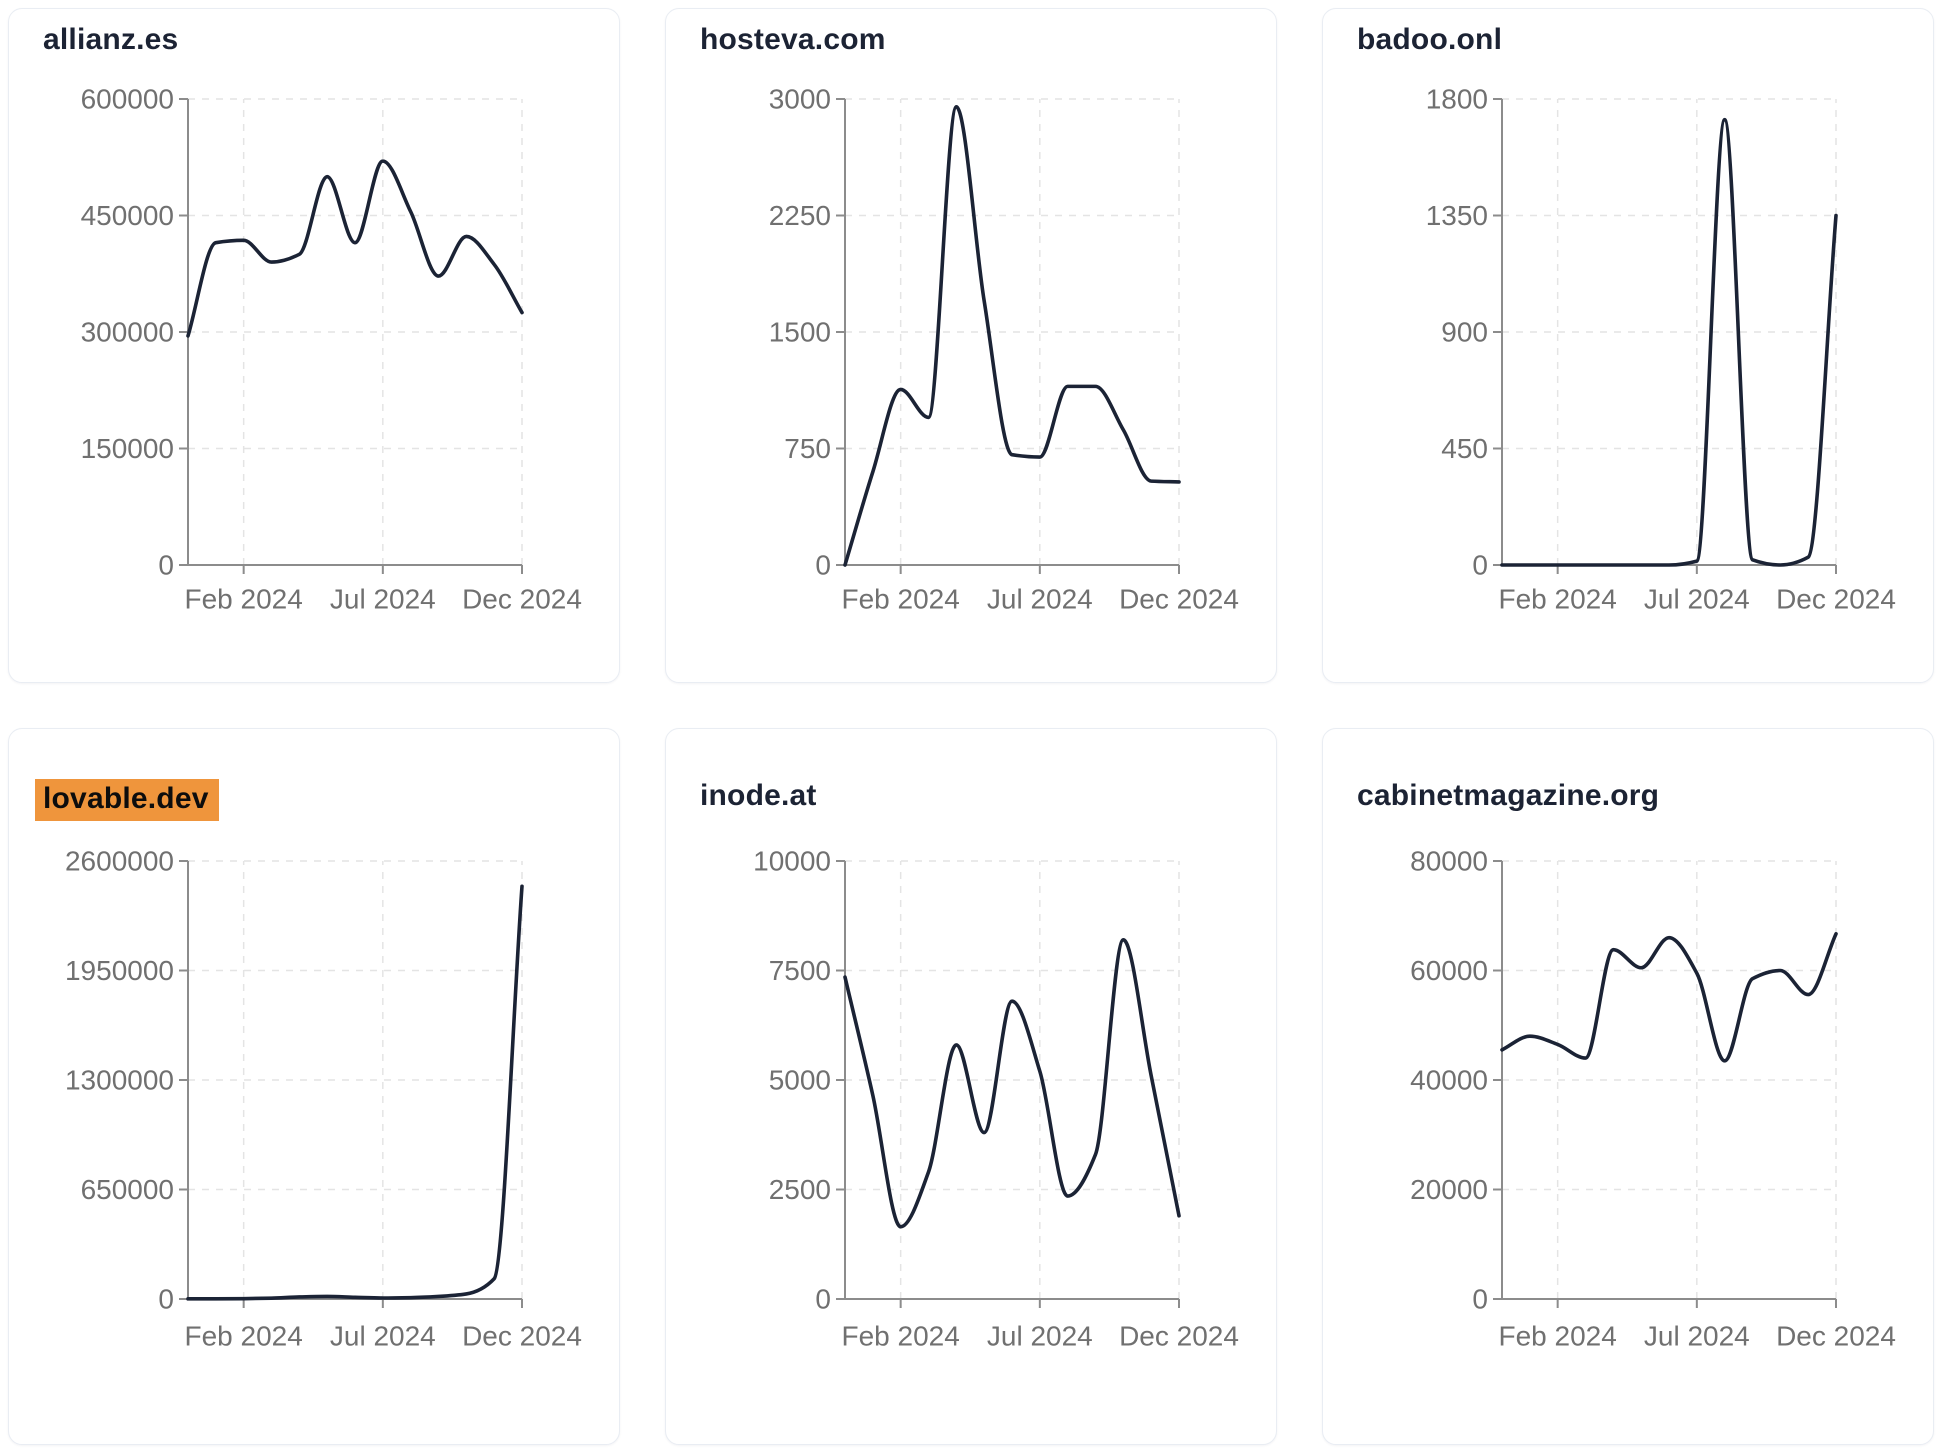 Image resolution: width=1940 pixels, height=1452 pixels. Describe the element at coordinates (792, 861) in the screenshot. I see `y-tick-label: 10000` at that location.